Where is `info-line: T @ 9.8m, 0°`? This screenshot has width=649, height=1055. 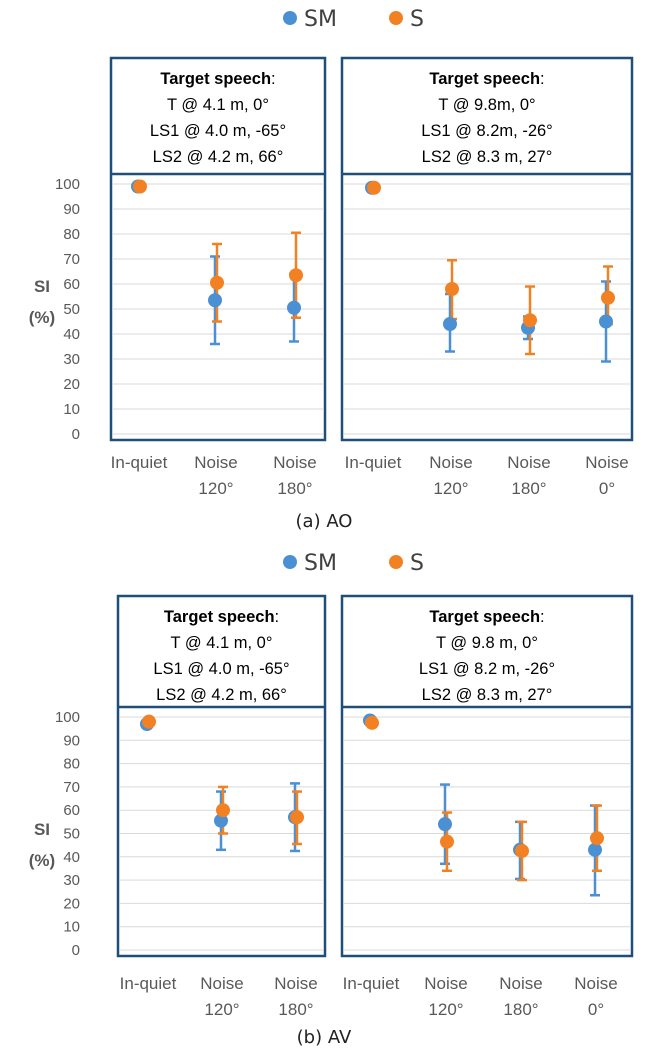 info-line: T @ 9.8m, 0° is located at coordinates (486, 105).